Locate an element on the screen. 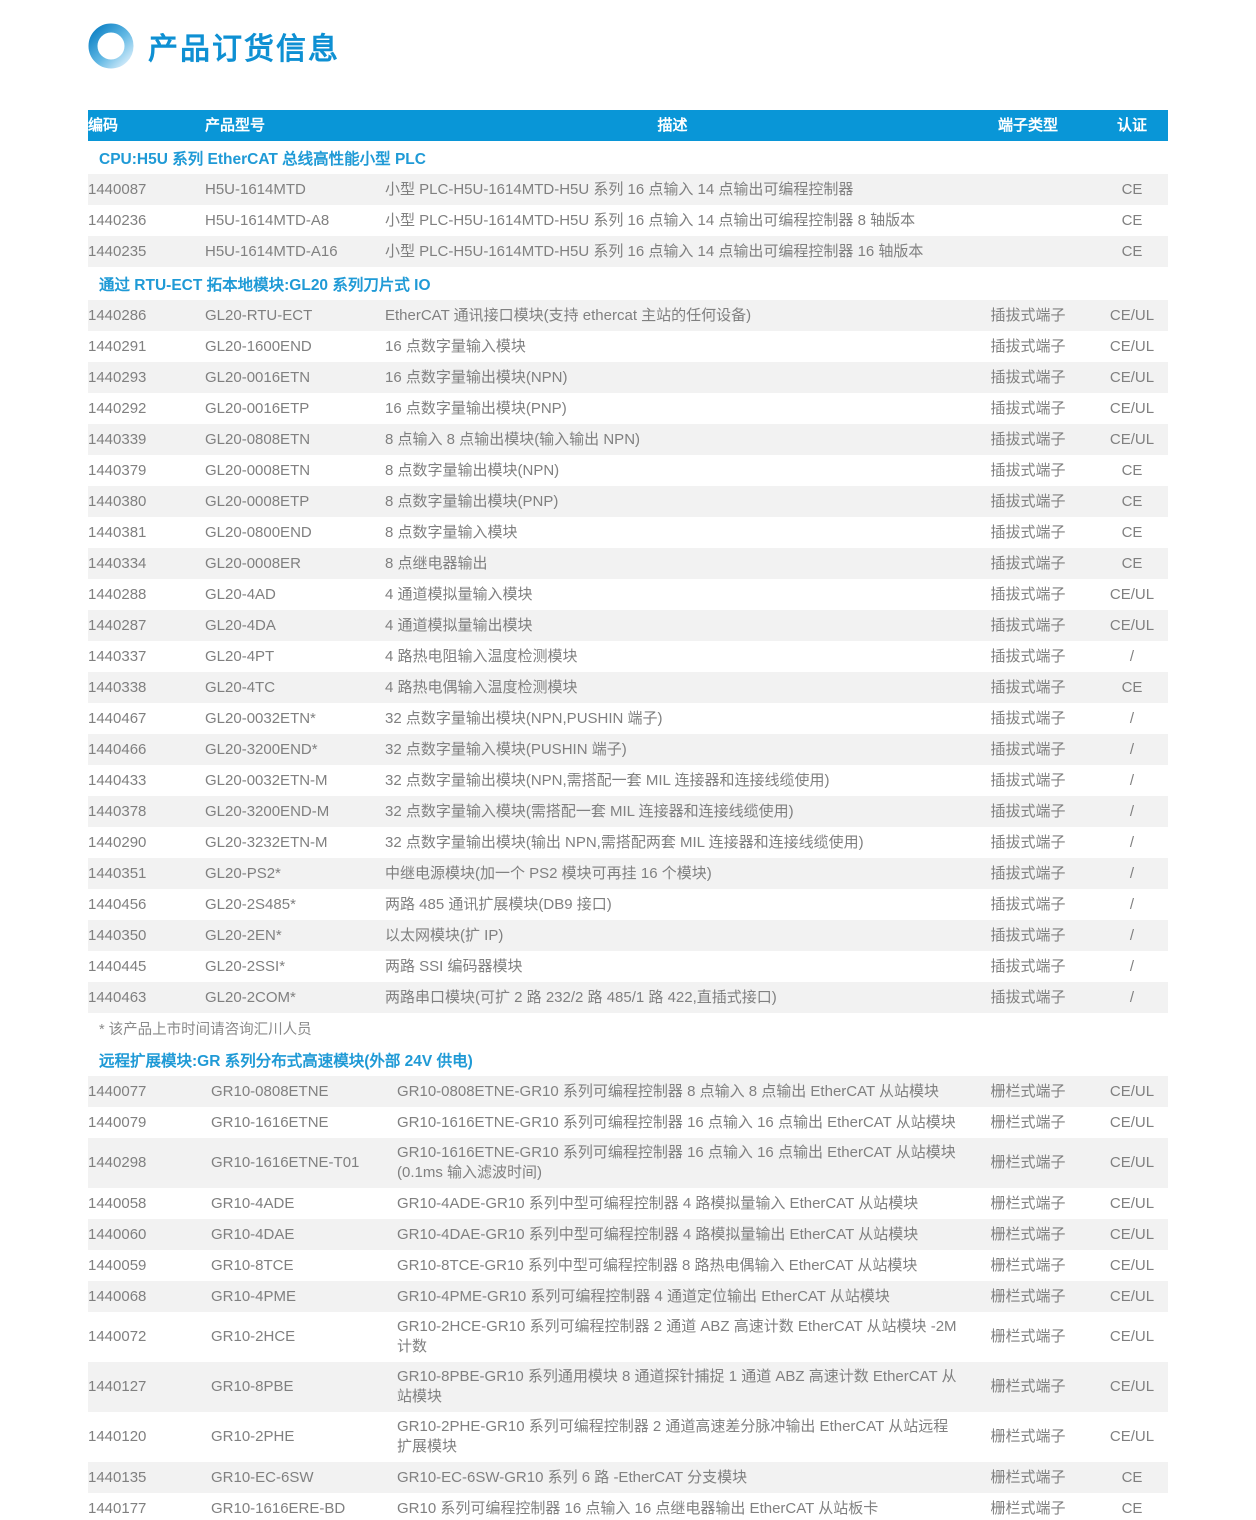  row-code: 1440445 is located at coordinates (117, 966).